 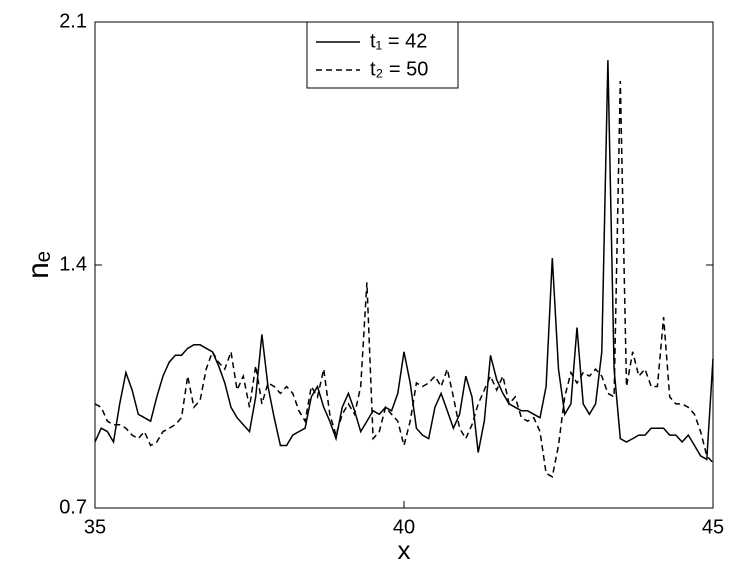 I want to click on y-tick-label: 1.4, so click(x=73, y=264).